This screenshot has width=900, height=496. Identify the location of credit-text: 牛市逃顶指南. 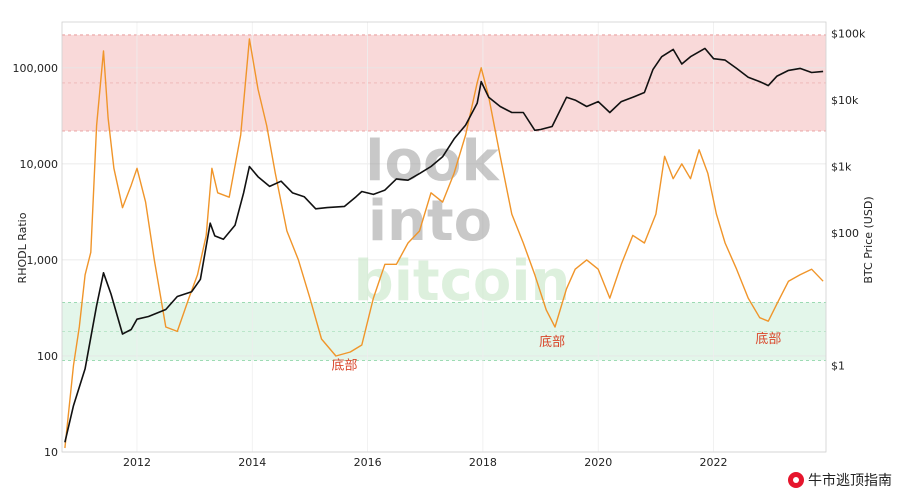
(850, 481).